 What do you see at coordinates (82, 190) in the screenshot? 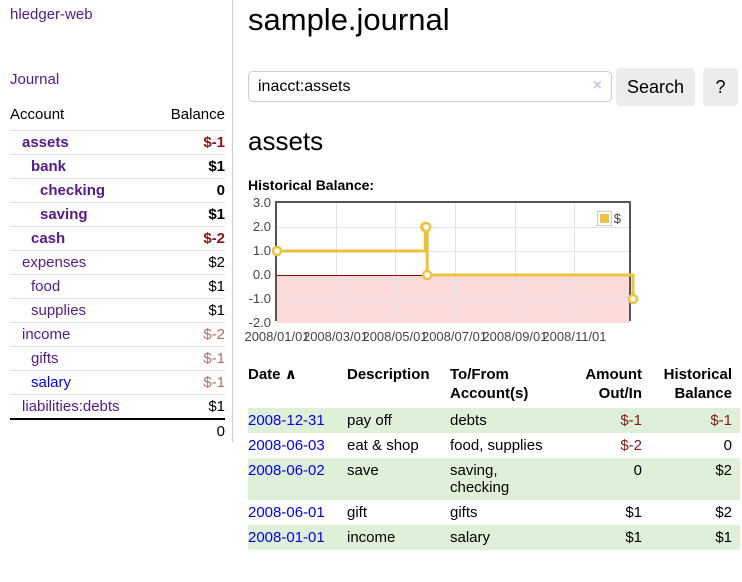
I see `account-link-checking: checking` at bounding box center [82, 190].